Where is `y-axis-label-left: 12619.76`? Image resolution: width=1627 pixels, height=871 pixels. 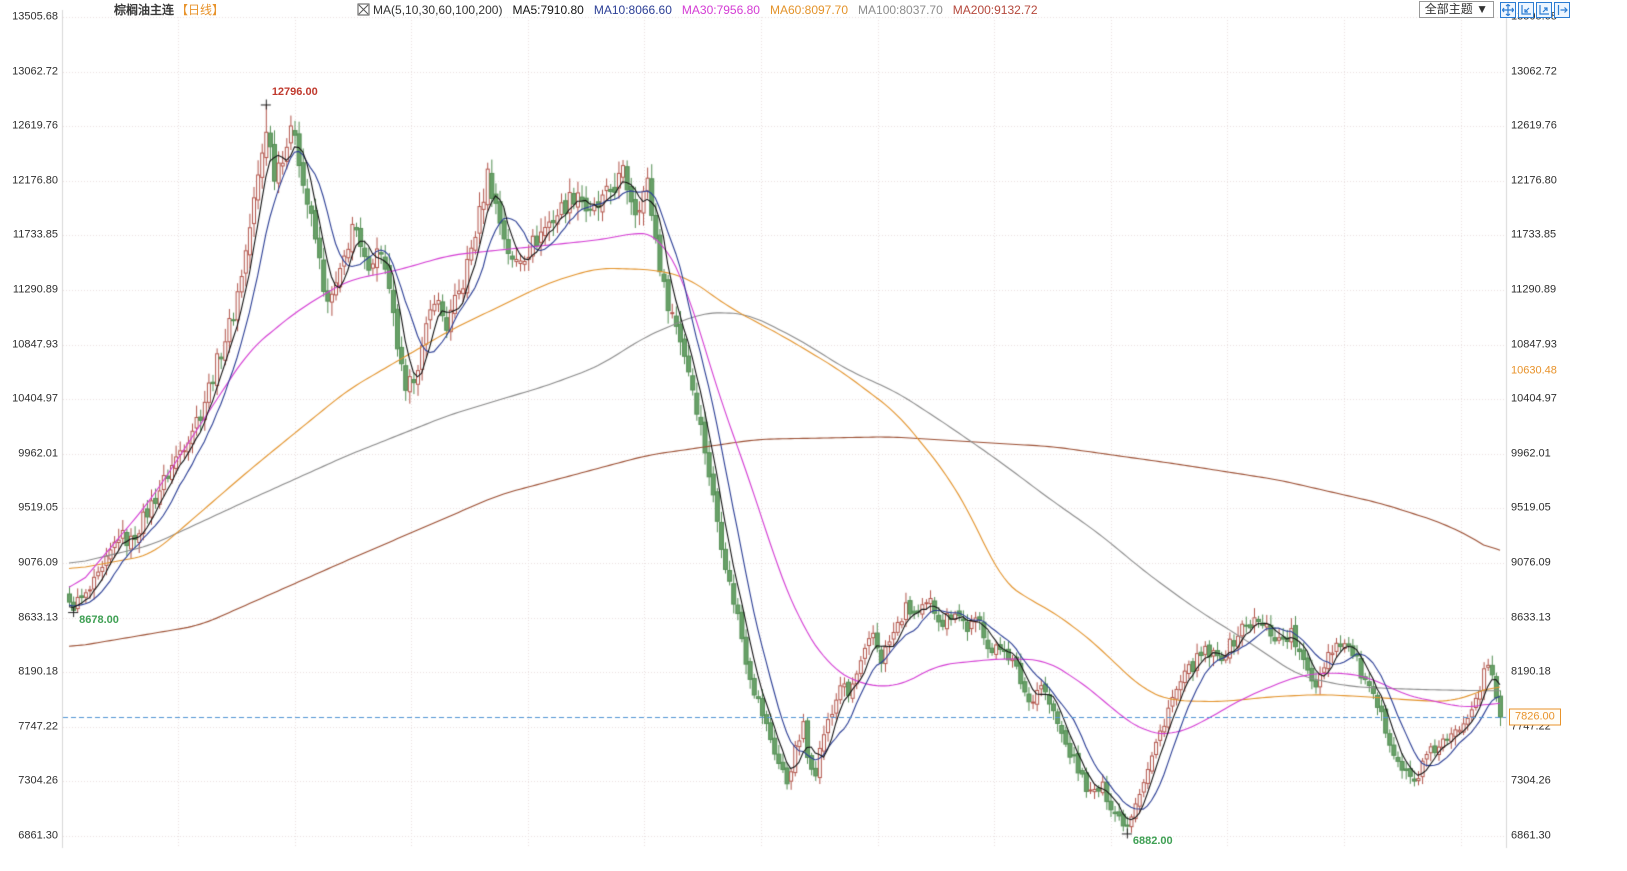 y-axis-label-left: 12619.76 is located at coordinates (35, 125).